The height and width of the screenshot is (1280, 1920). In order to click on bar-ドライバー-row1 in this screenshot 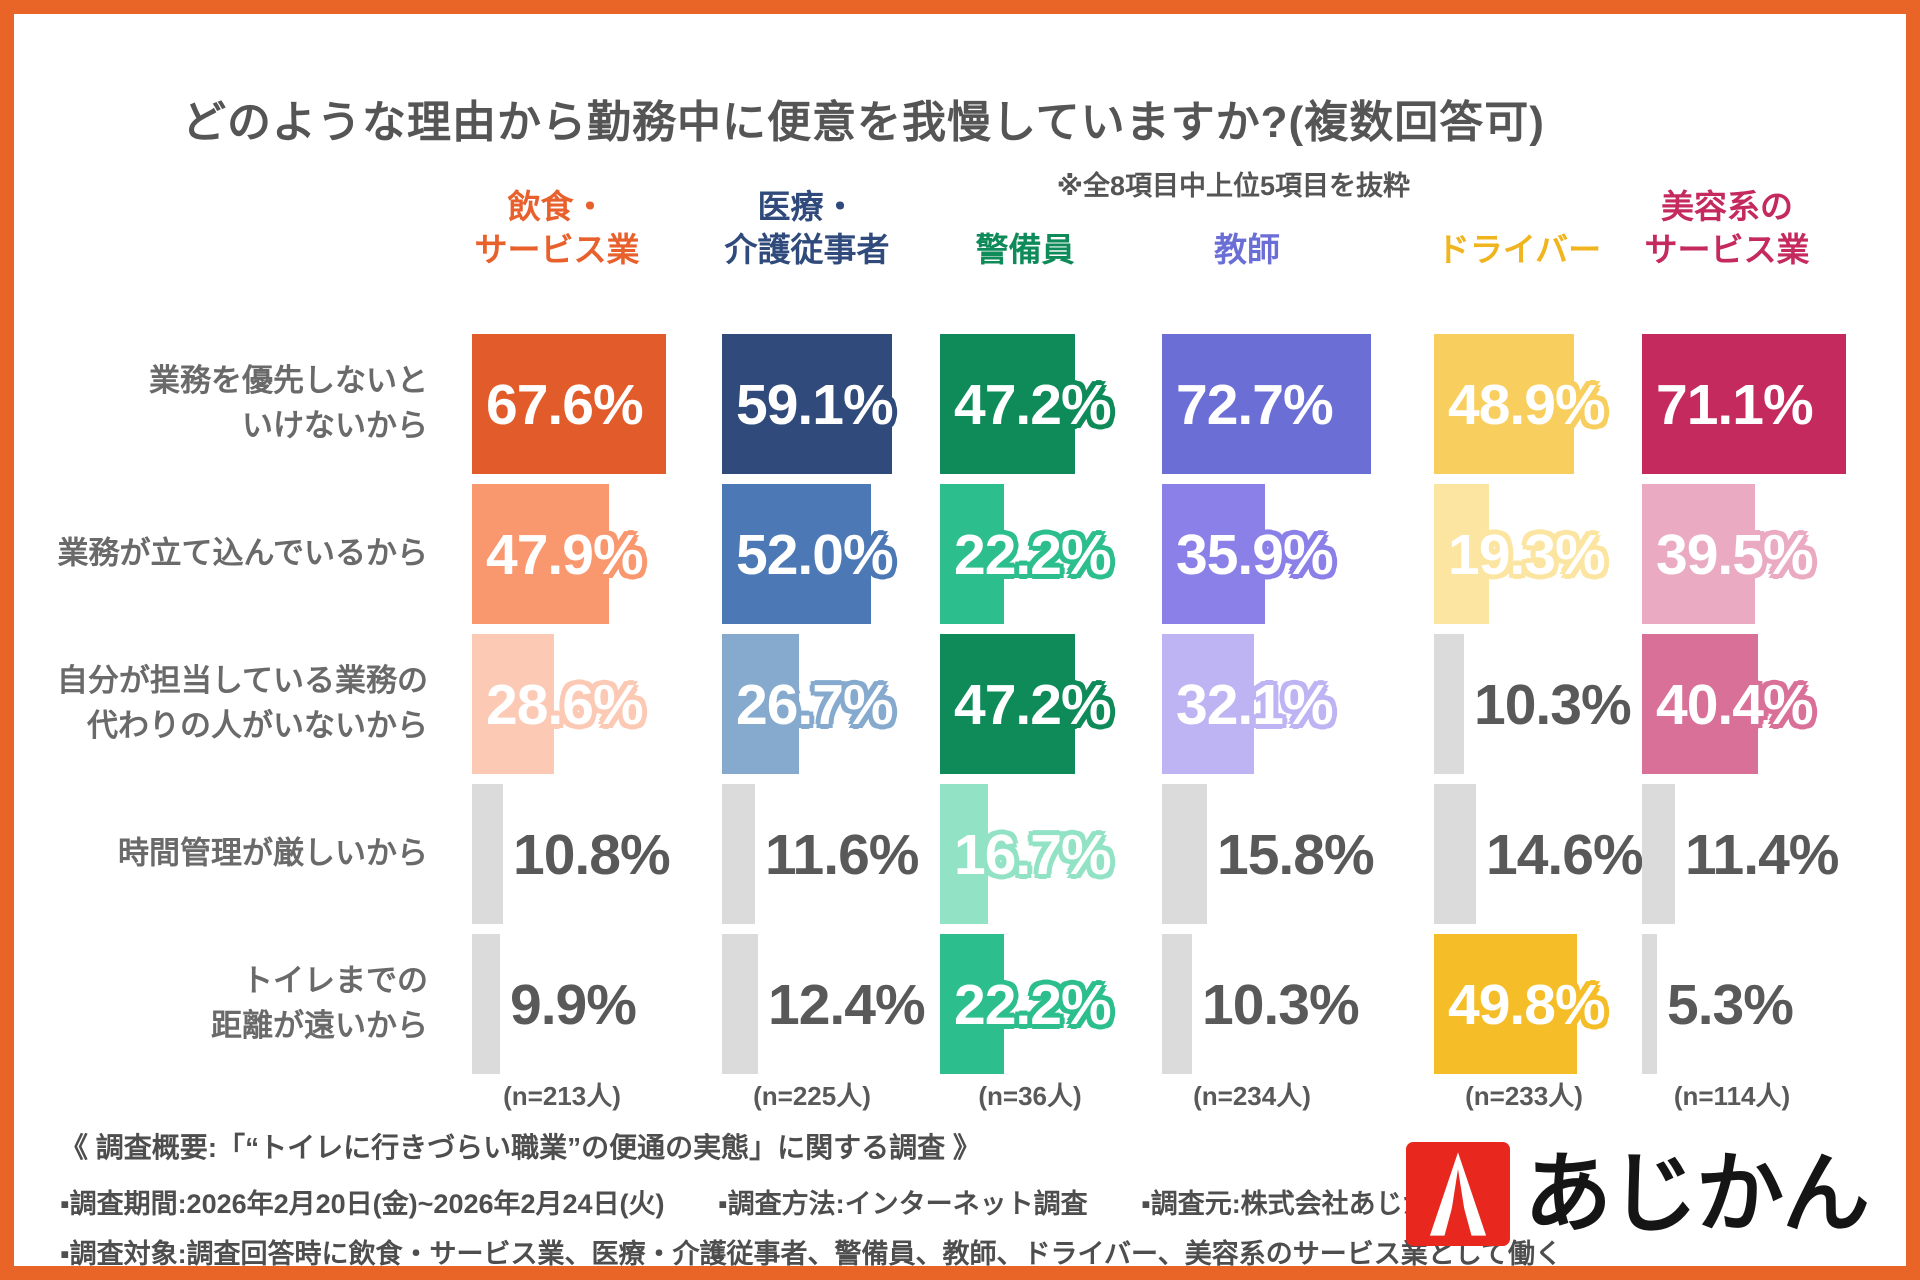, I will do `click(1461, 554)`.